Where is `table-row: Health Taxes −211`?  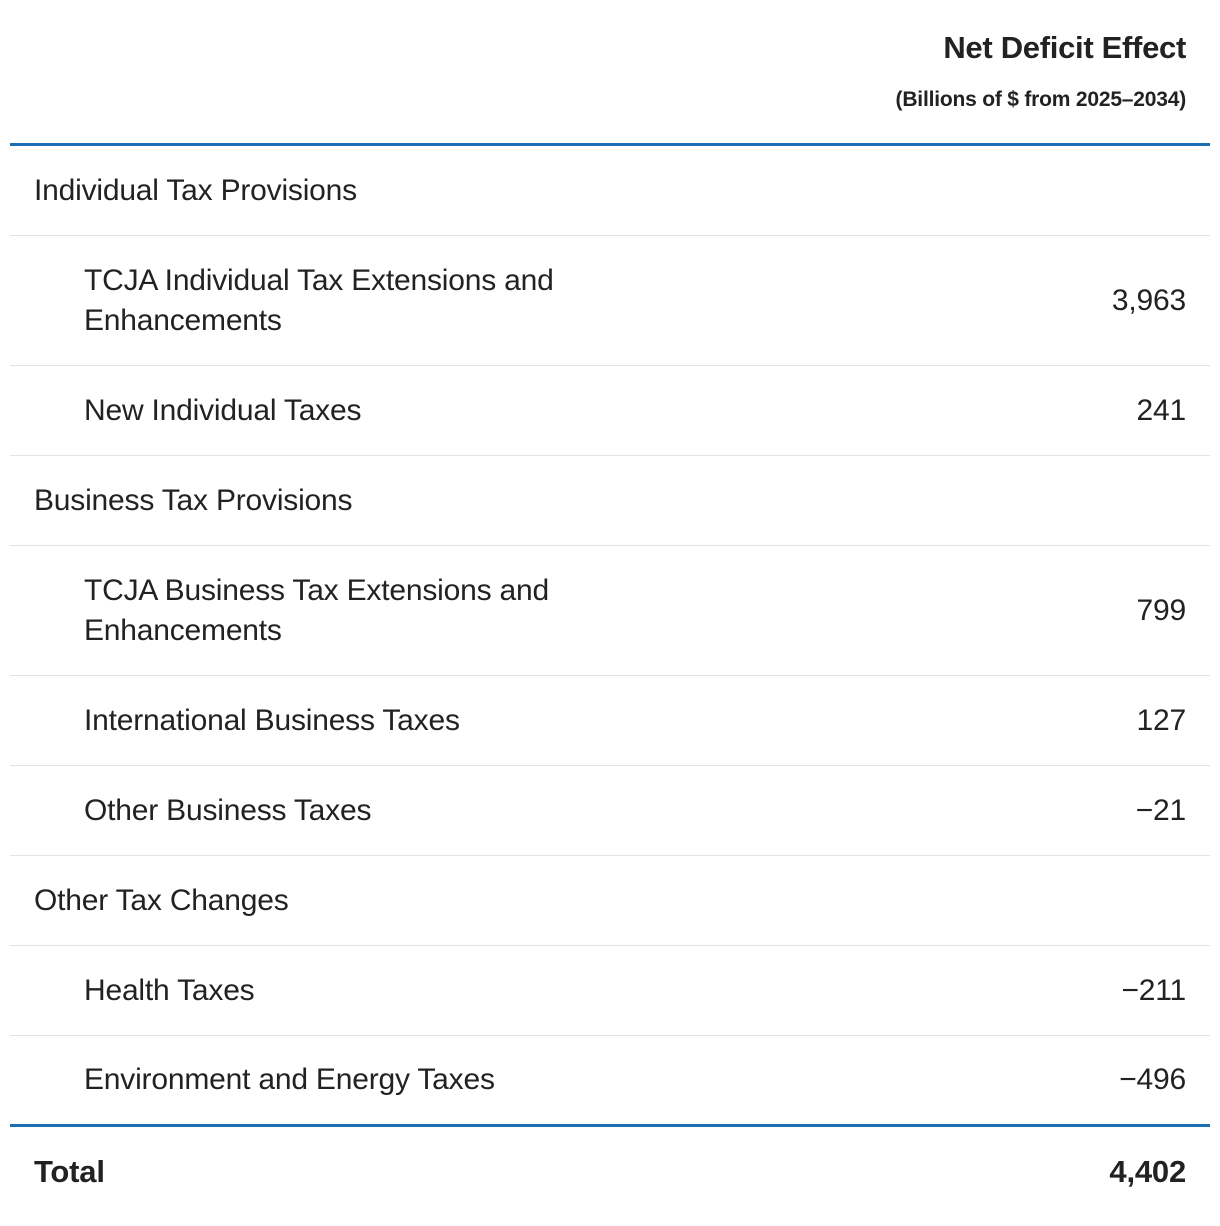 table-row: Health Taxes −211 is located at coordinates (610, 991).